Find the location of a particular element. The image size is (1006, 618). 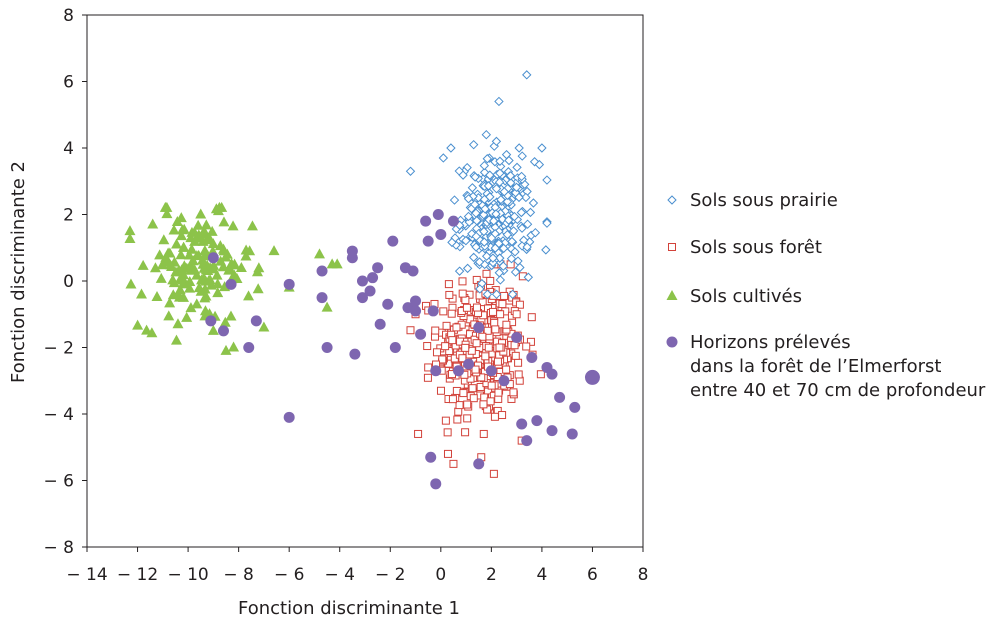

y-tick-label: − 6 is located at coordinates (59, 482).